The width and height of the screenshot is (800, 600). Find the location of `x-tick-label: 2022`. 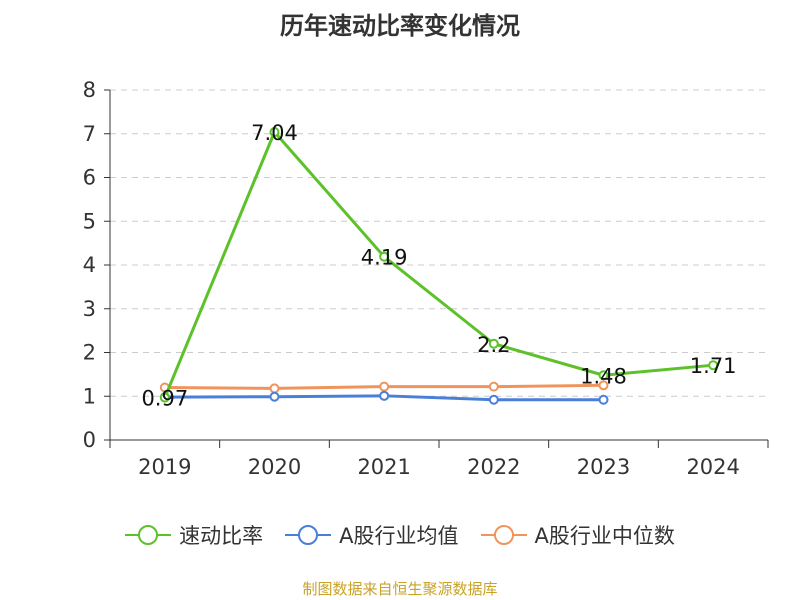

x-tick-label: 2022 is located at coordinates (493, 467).